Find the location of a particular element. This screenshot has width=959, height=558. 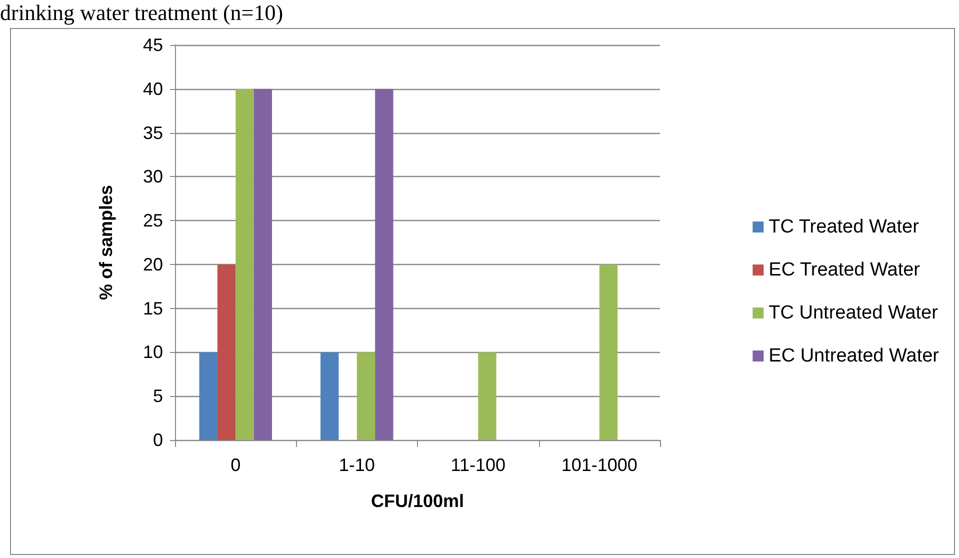

y-tick-label: 15 is located at coordinates (152, 308).